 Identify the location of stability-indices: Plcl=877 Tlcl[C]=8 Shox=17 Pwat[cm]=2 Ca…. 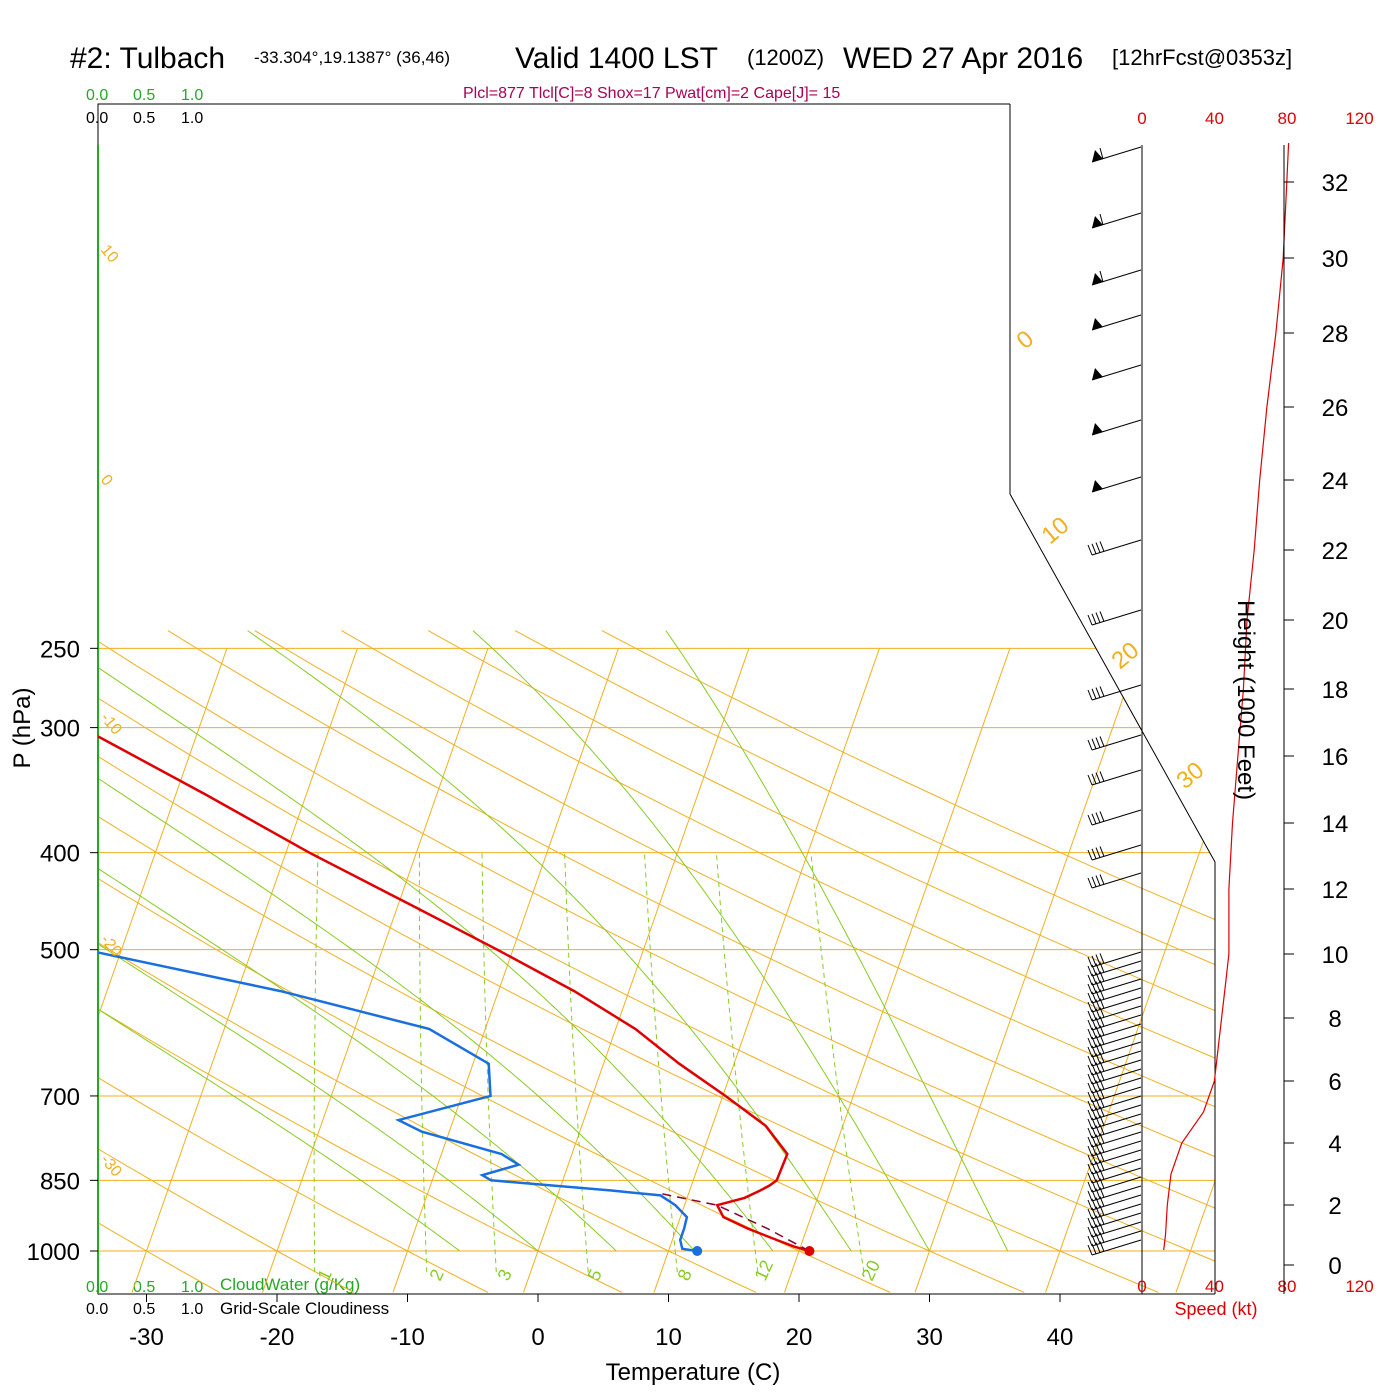
(651, 93).